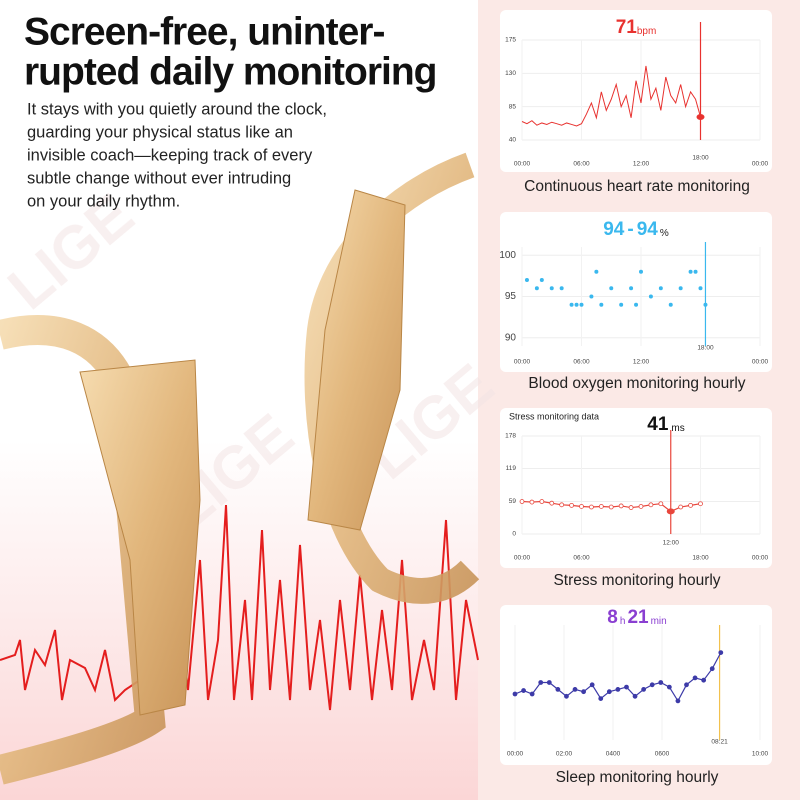  I want to click on reading-unit: h, so click(623, 621).